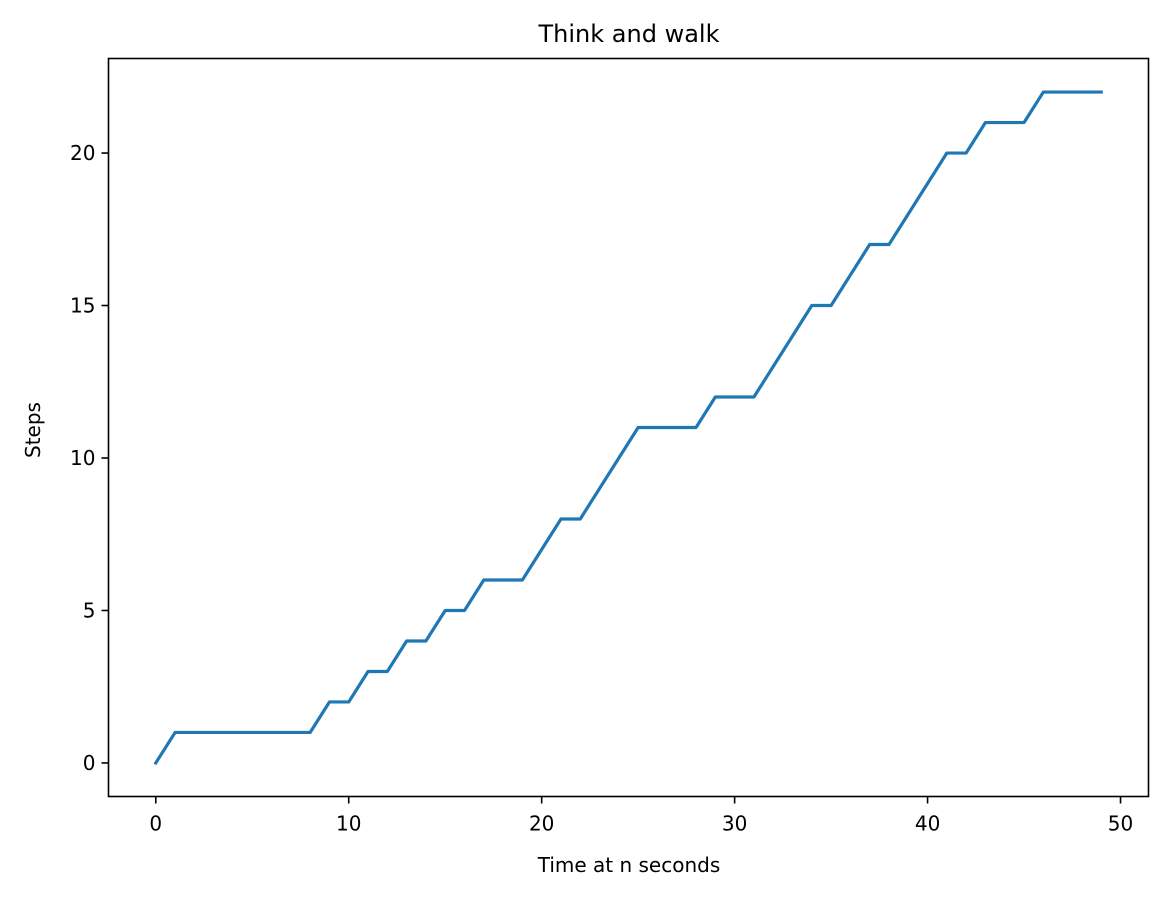 Image resolution: width=1169 pixels, height=898 pixels. What do you see at coordinates (1120, 824) in the screenshot?
I see `x-tick-label: 50` at bounding box center [1120, 824].